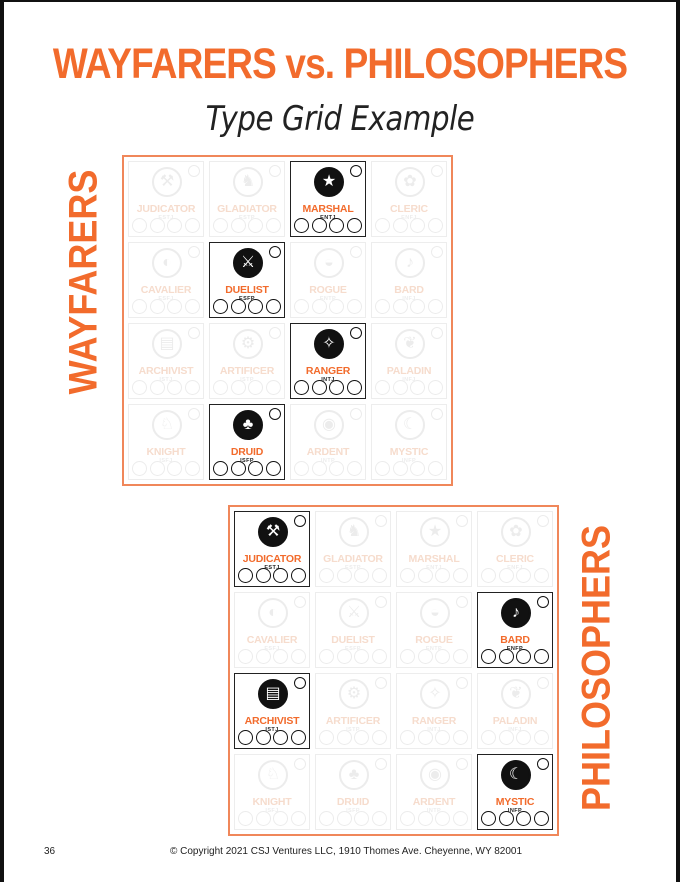 The image size is (680, 882). I want to click on hood-icon: ◒, so click(329, 263).